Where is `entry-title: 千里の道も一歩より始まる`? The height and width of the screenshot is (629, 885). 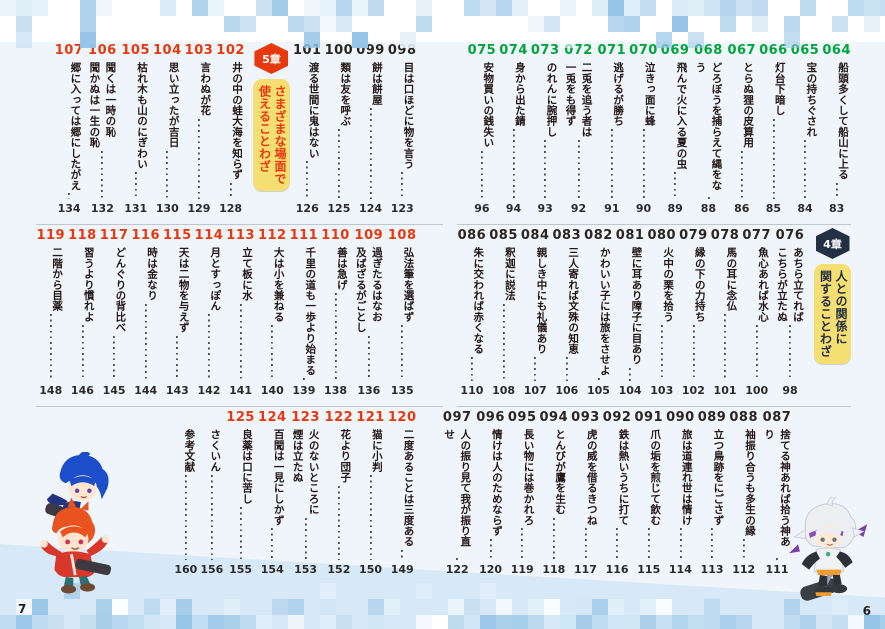
entry-title: 千里の道も一歩より始まる is located at coordinates (304, 311).